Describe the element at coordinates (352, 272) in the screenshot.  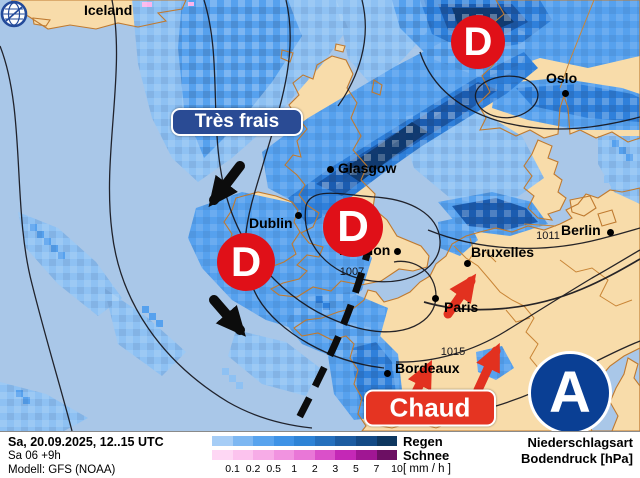
I see `isobar-value: 1007` at that location.